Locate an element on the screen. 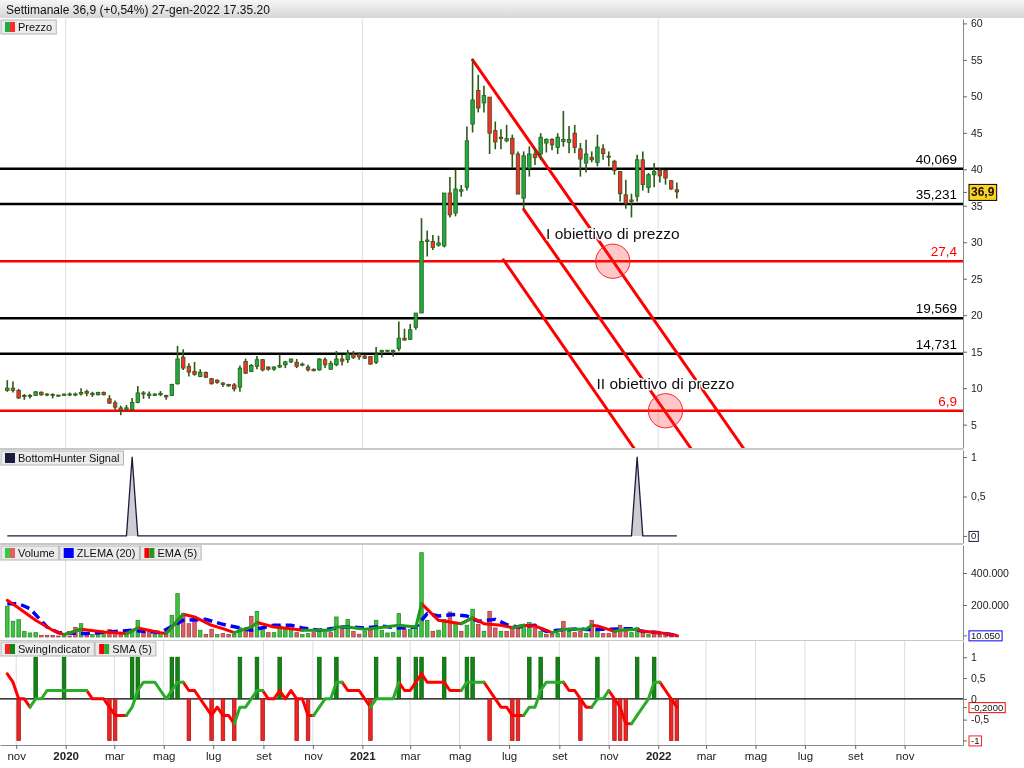 This screenshot has height=768, width=1024. y-tick-label: 10 is located at coordinates (977, 388).